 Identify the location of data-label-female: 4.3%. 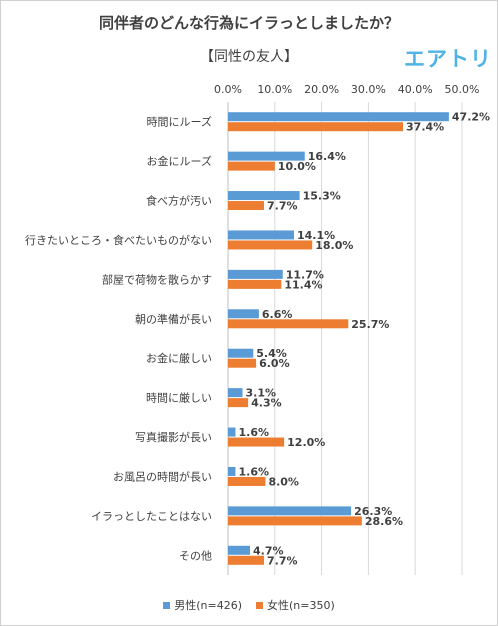
(266, 403).